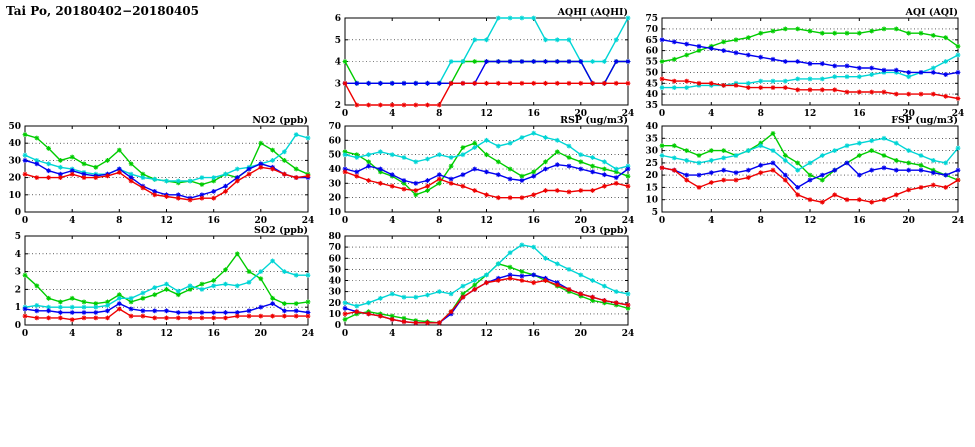  Describe the element at coordinates (651, 84) in the screenshot. I see `y-tick-label: 45` at that location.